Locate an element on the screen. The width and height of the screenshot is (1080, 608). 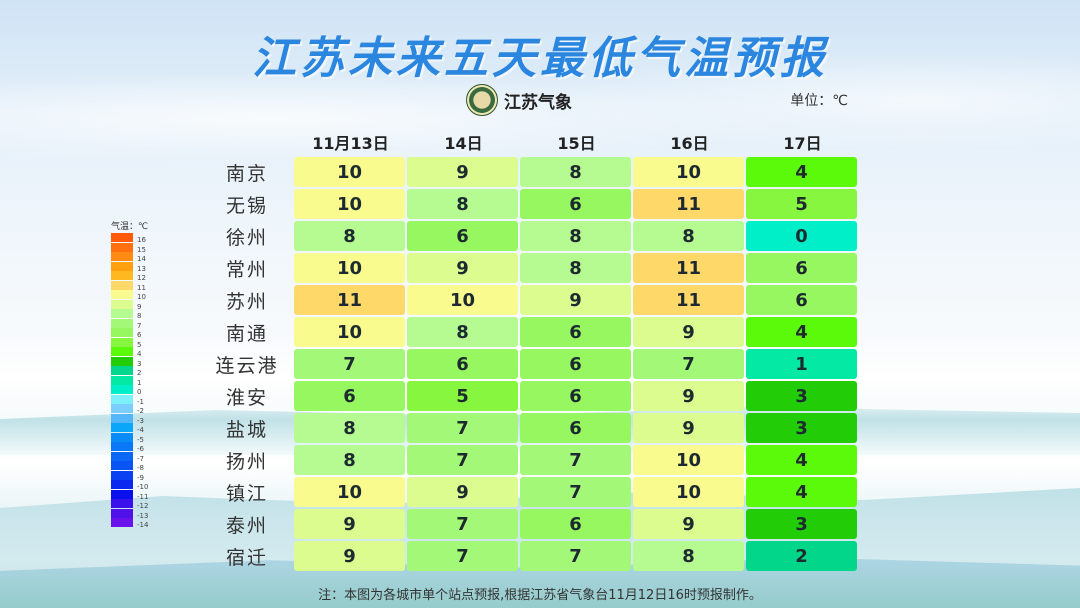
legend-item: -3 is located at coordinates (141, 419).